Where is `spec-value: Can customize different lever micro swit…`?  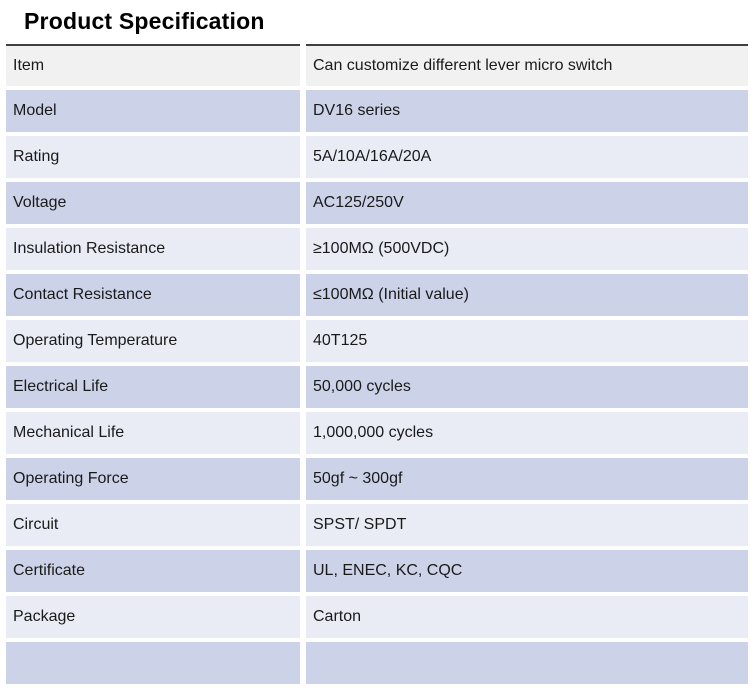
spec-value: Can customize different lever micro swit… is located at coordinates (527, 65).